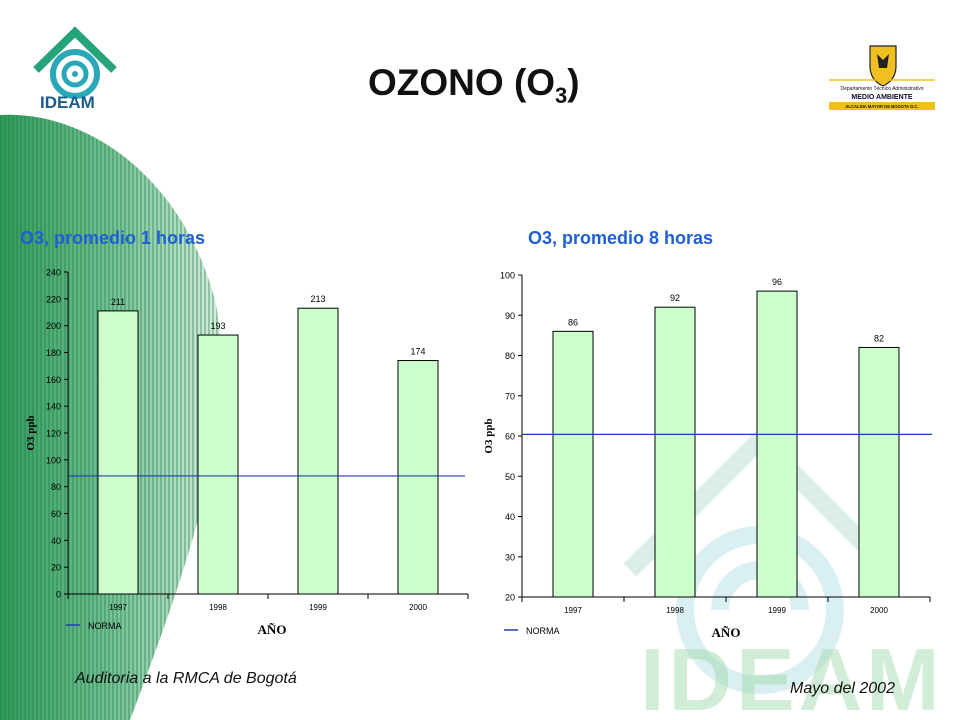 Image resolution: width=960 pixels, height=720 pixels. I want to click on ideam-logo-text: IDEAM, so click(67, 102).